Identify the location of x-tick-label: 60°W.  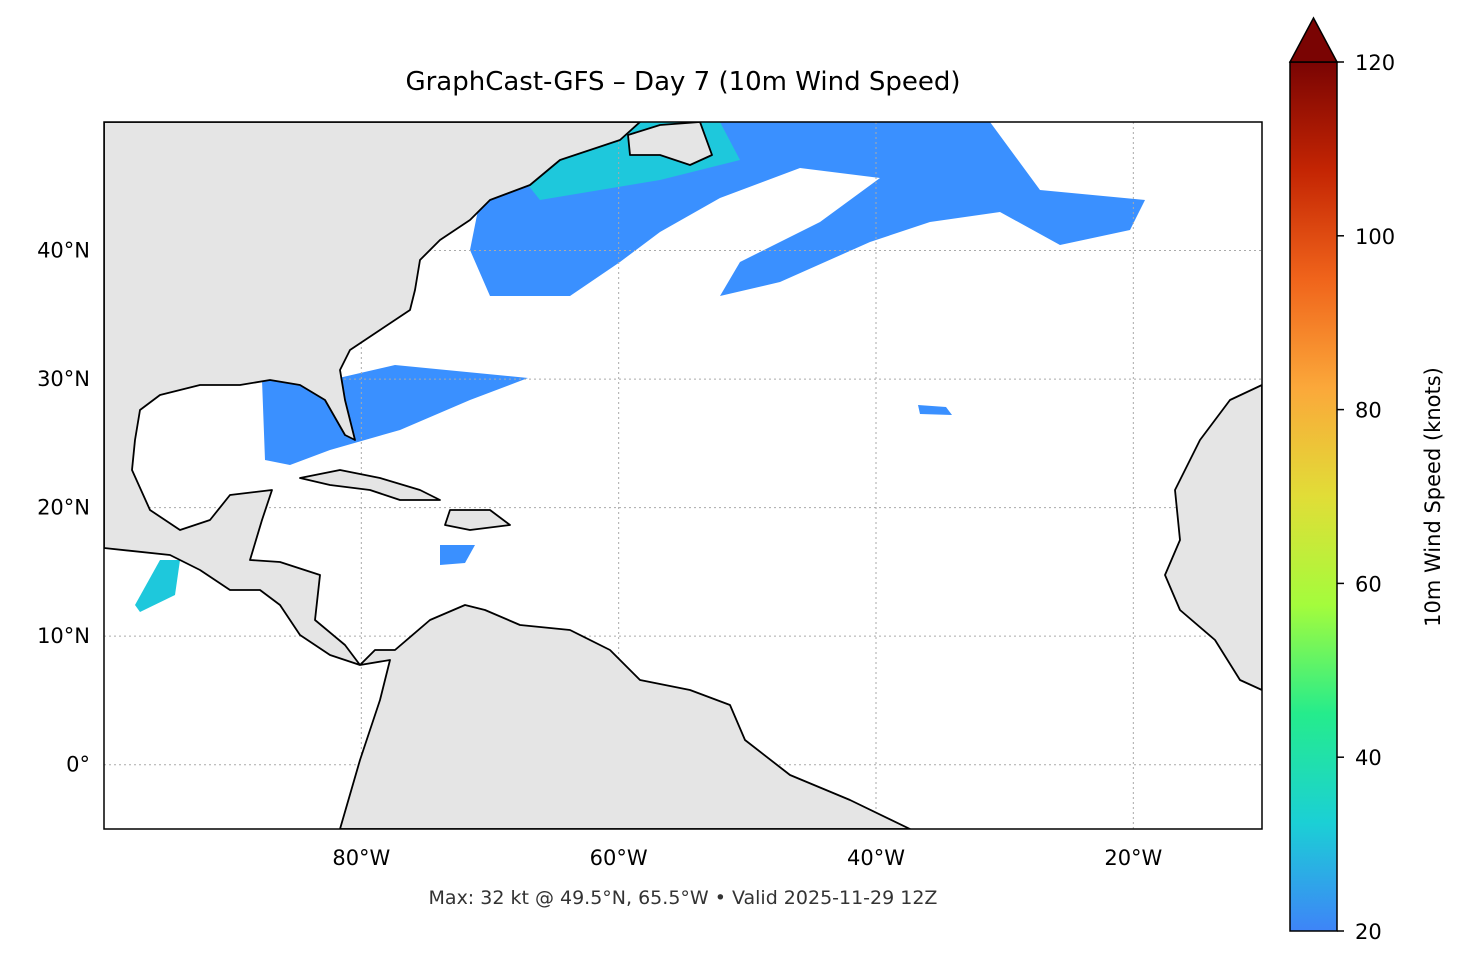
(619, 858).